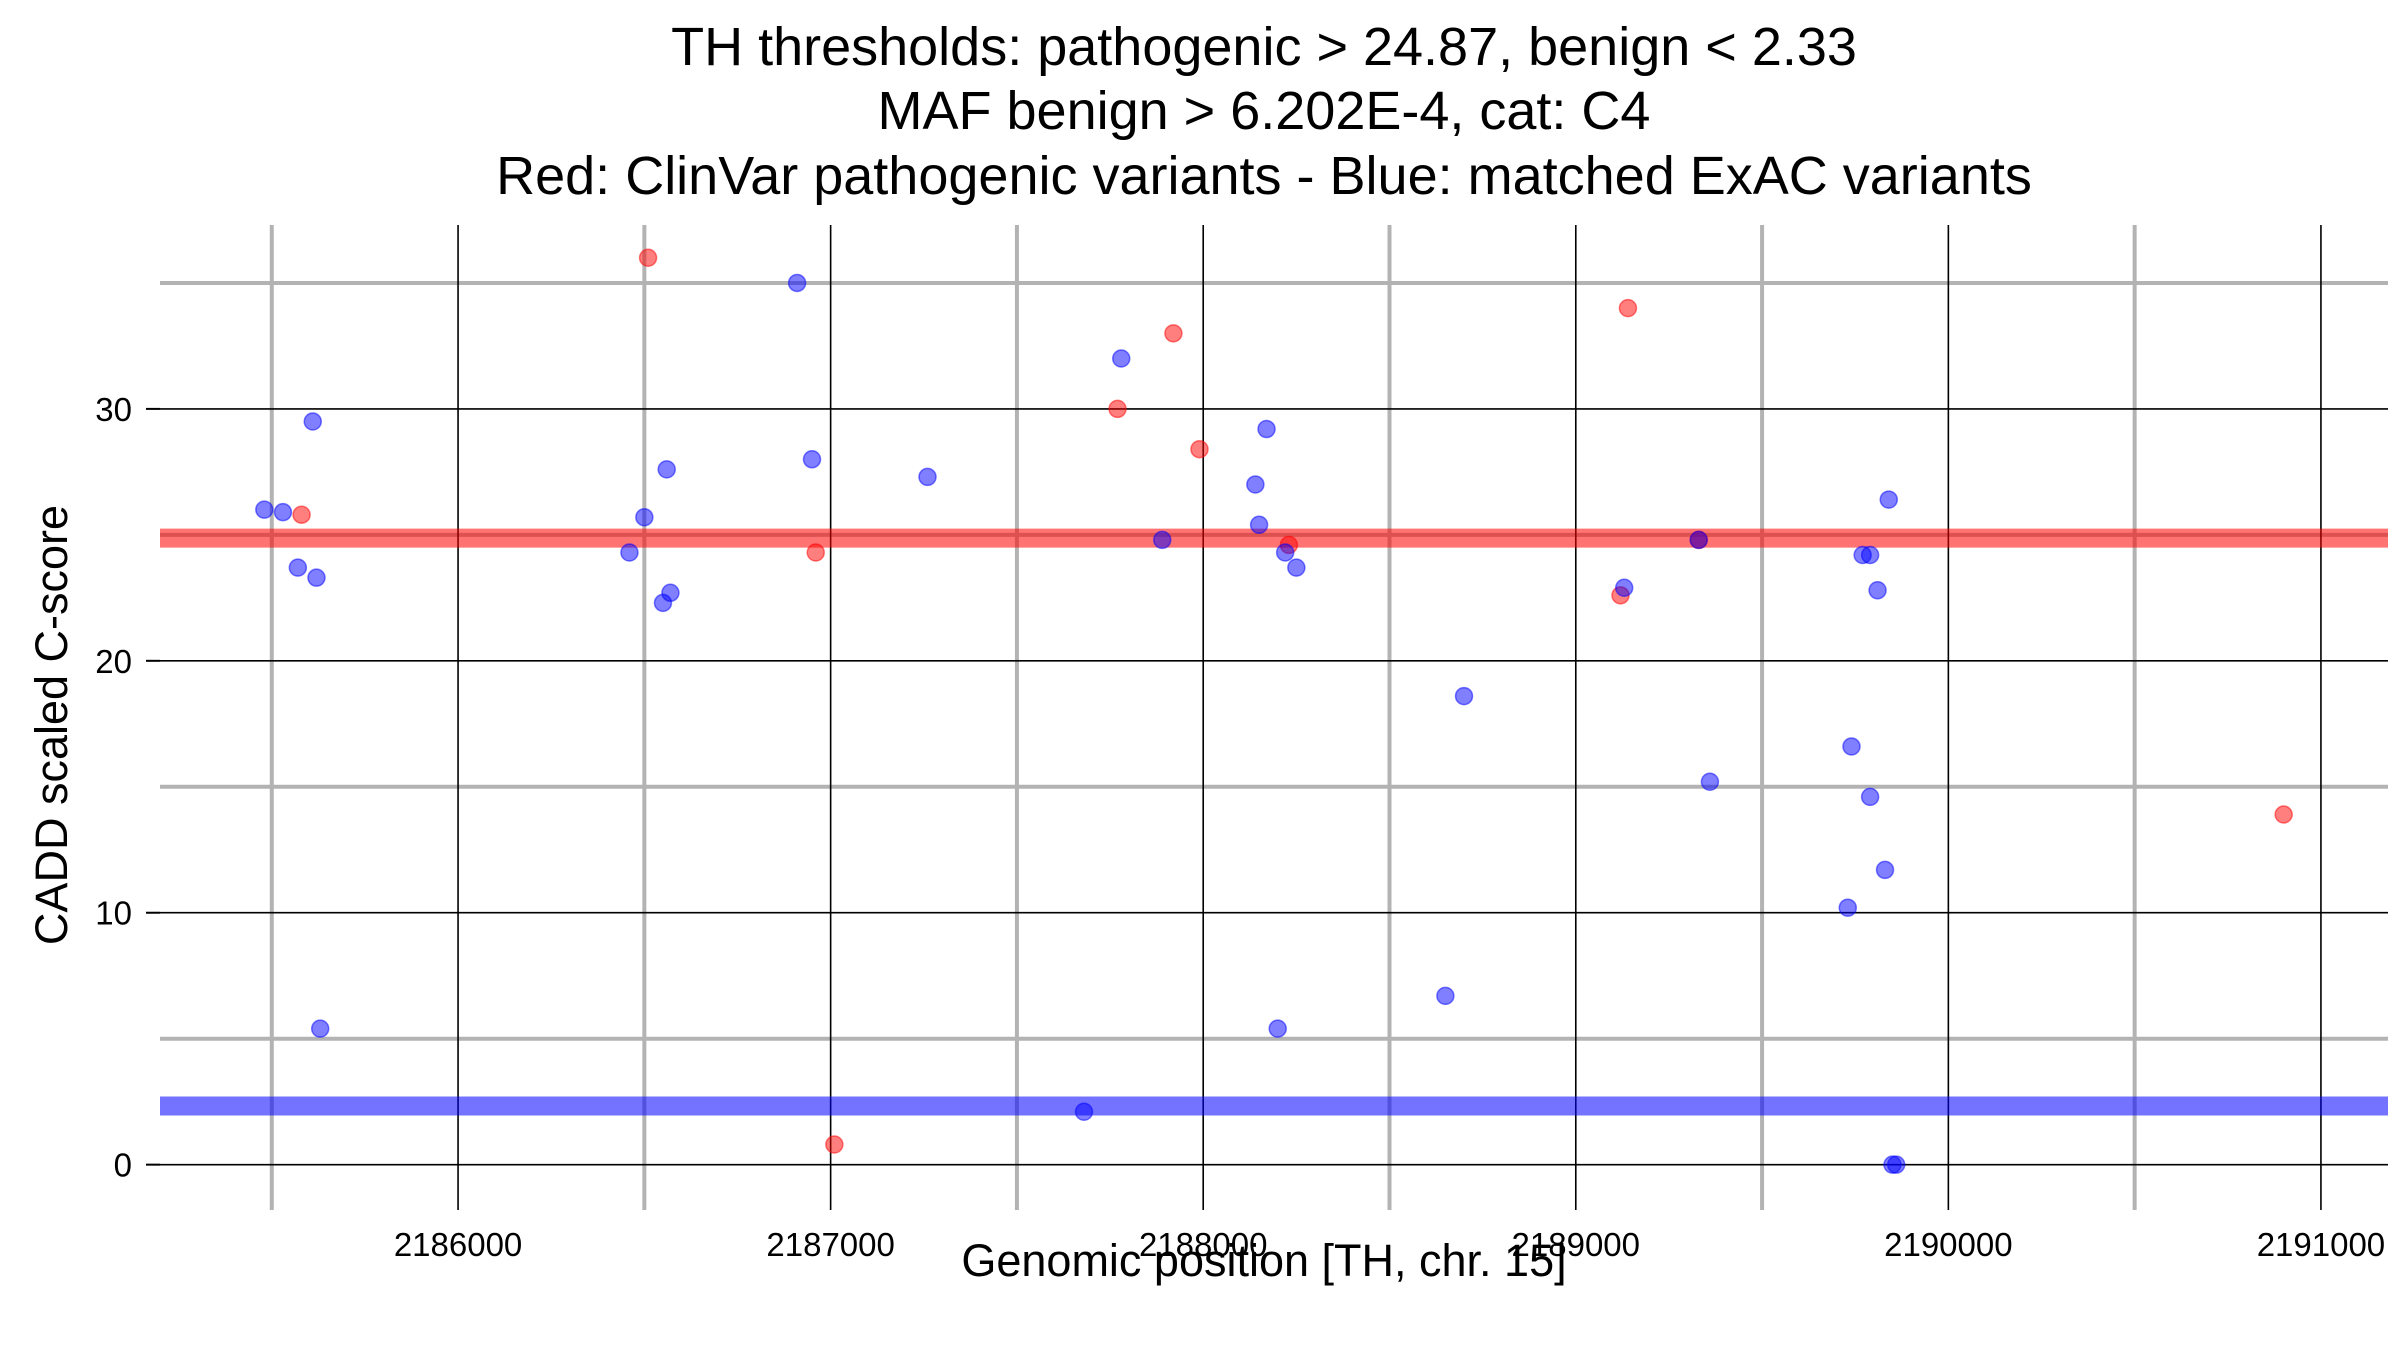 Image resolution: width=2400 pixels, height=1350 pixels. What do you see at coordinates (123, 1165) in the screenshot?
I see `y-tick-label: 0` at bounding box center [123, 1165].